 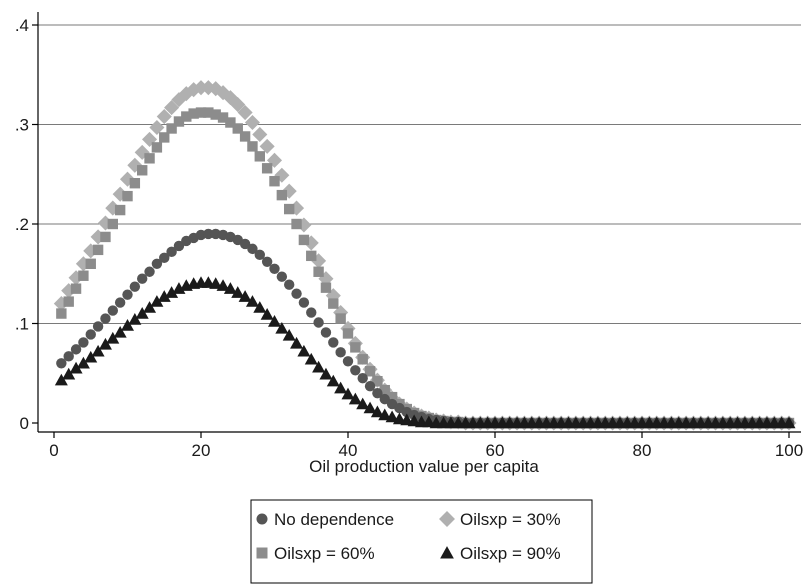 I want to click on data-point-diamond, so click(x=259, y=134).